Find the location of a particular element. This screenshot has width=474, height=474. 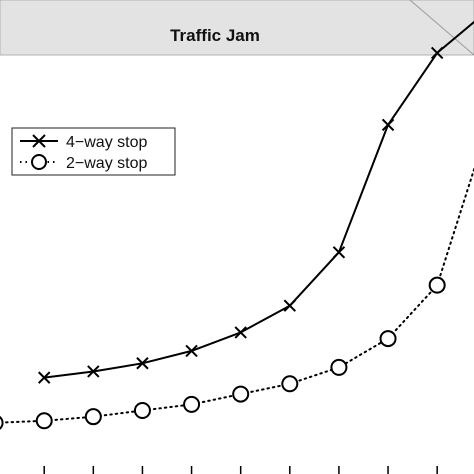

legend-x-marker is located at coordinates (39, 141).